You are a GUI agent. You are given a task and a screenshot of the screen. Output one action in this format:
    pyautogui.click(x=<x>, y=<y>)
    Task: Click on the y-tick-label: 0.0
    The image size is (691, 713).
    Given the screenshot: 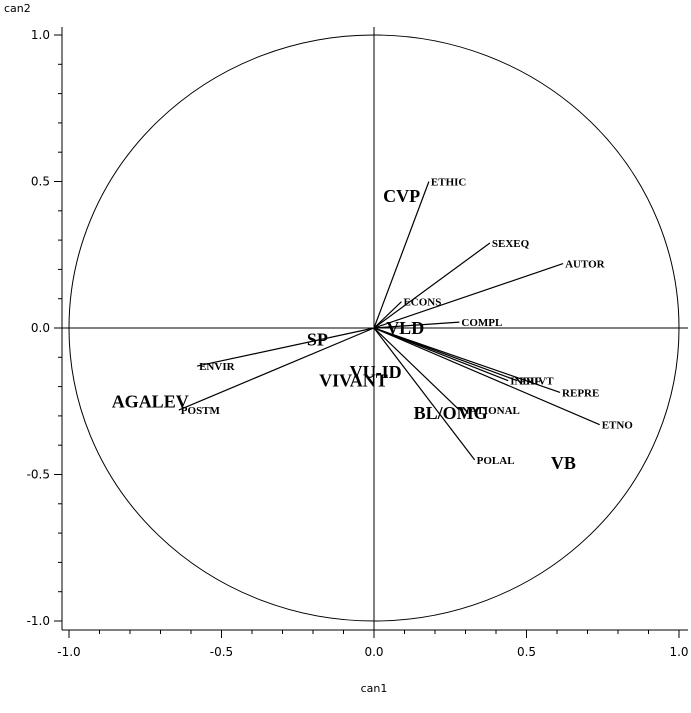 What is the action you would take?
    pyautogui.click(x=40, y=328)
    